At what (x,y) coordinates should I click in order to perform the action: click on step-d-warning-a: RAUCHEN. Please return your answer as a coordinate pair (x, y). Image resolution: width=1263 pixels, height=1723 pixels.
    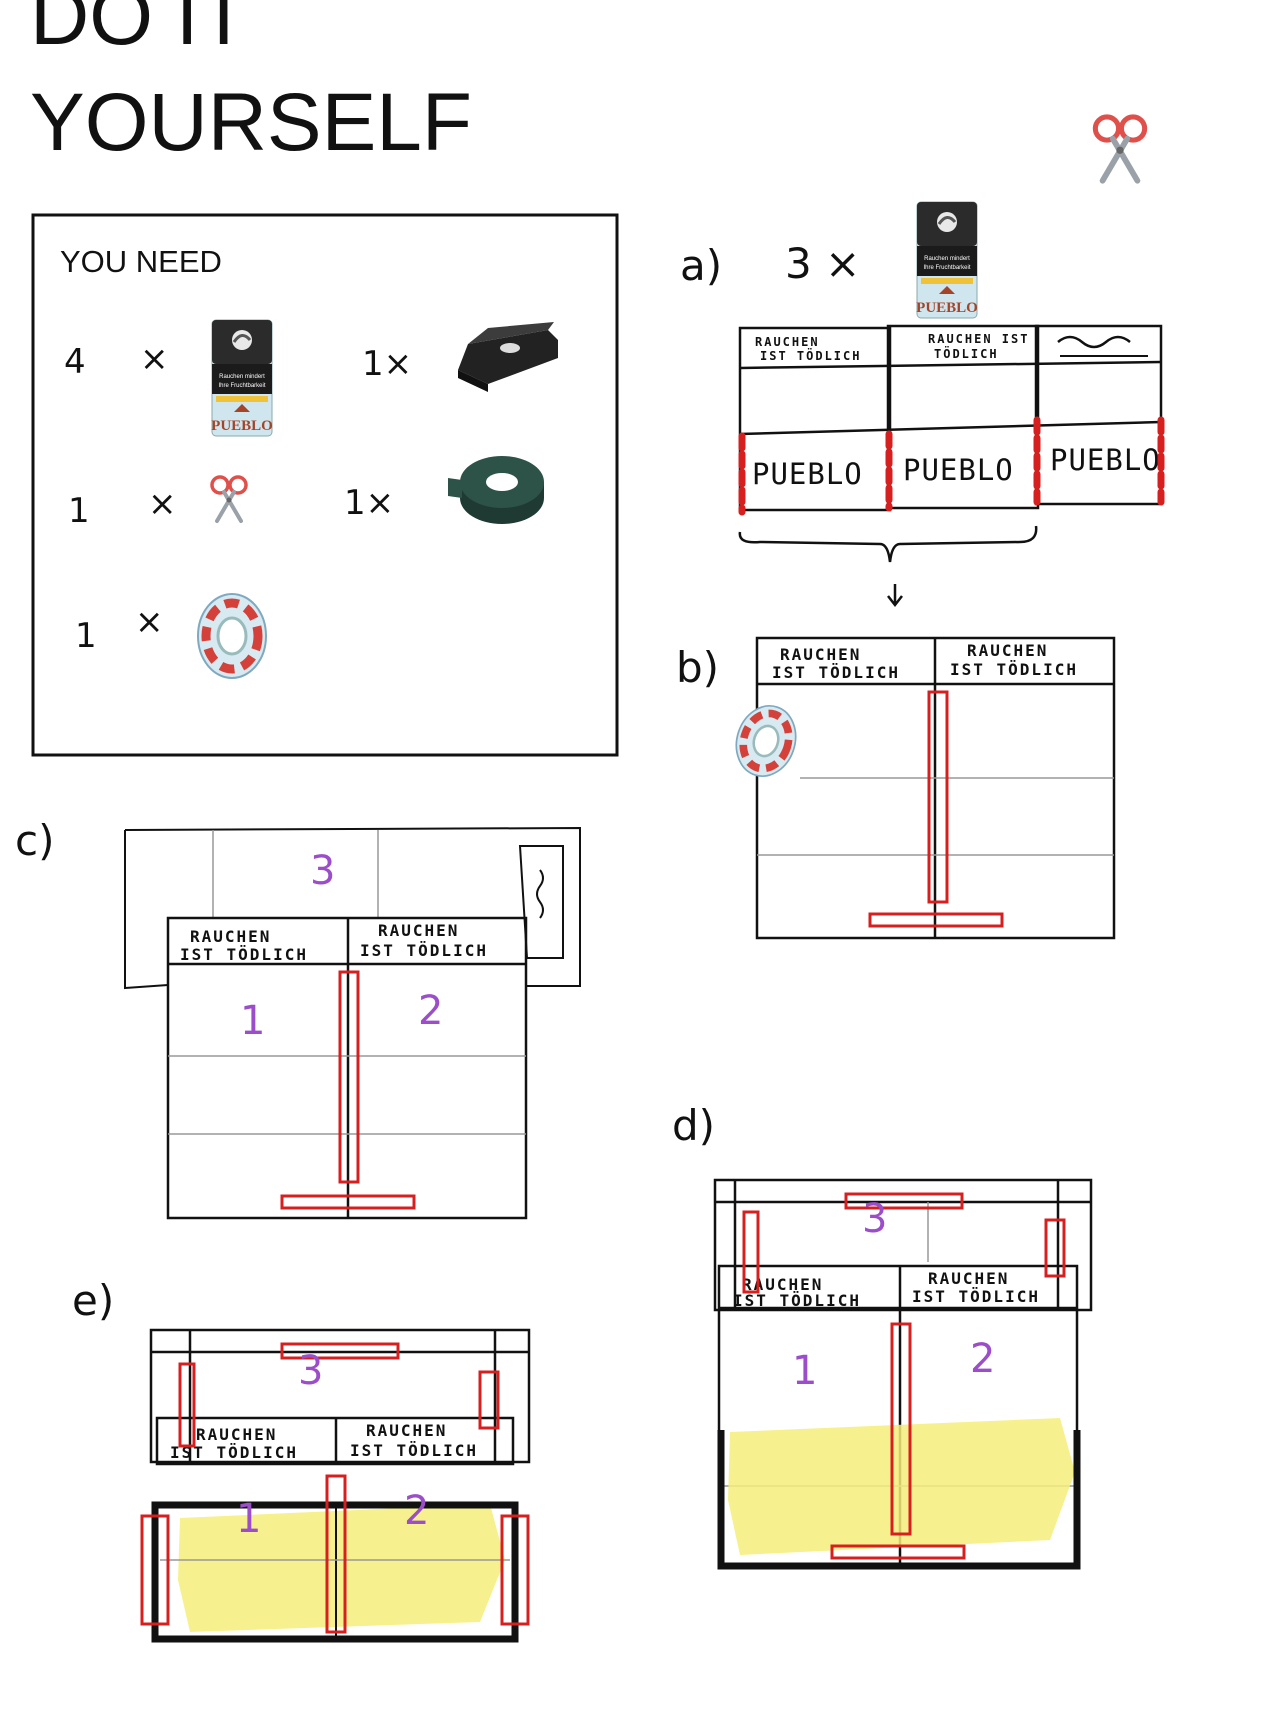
    Looking at the image, I should click on (782, 1284).